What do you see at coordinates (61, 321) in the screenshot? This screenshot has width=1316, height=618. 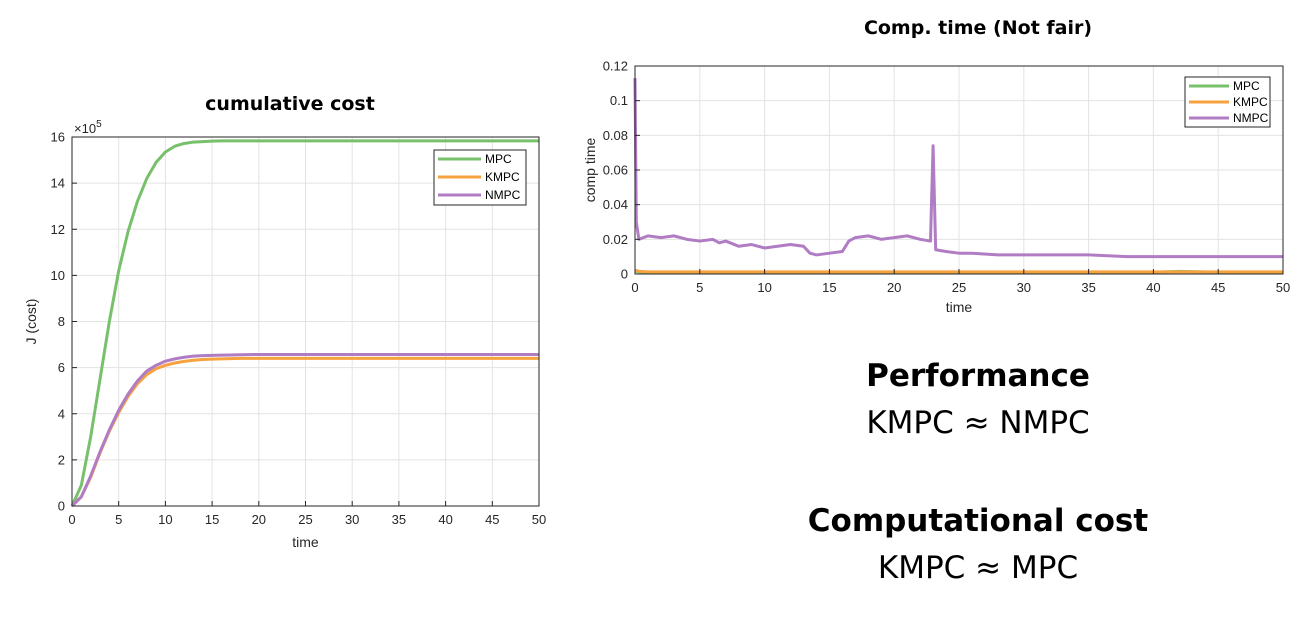 I see `y-tick-label: 8` at bounding box center [61, 321].